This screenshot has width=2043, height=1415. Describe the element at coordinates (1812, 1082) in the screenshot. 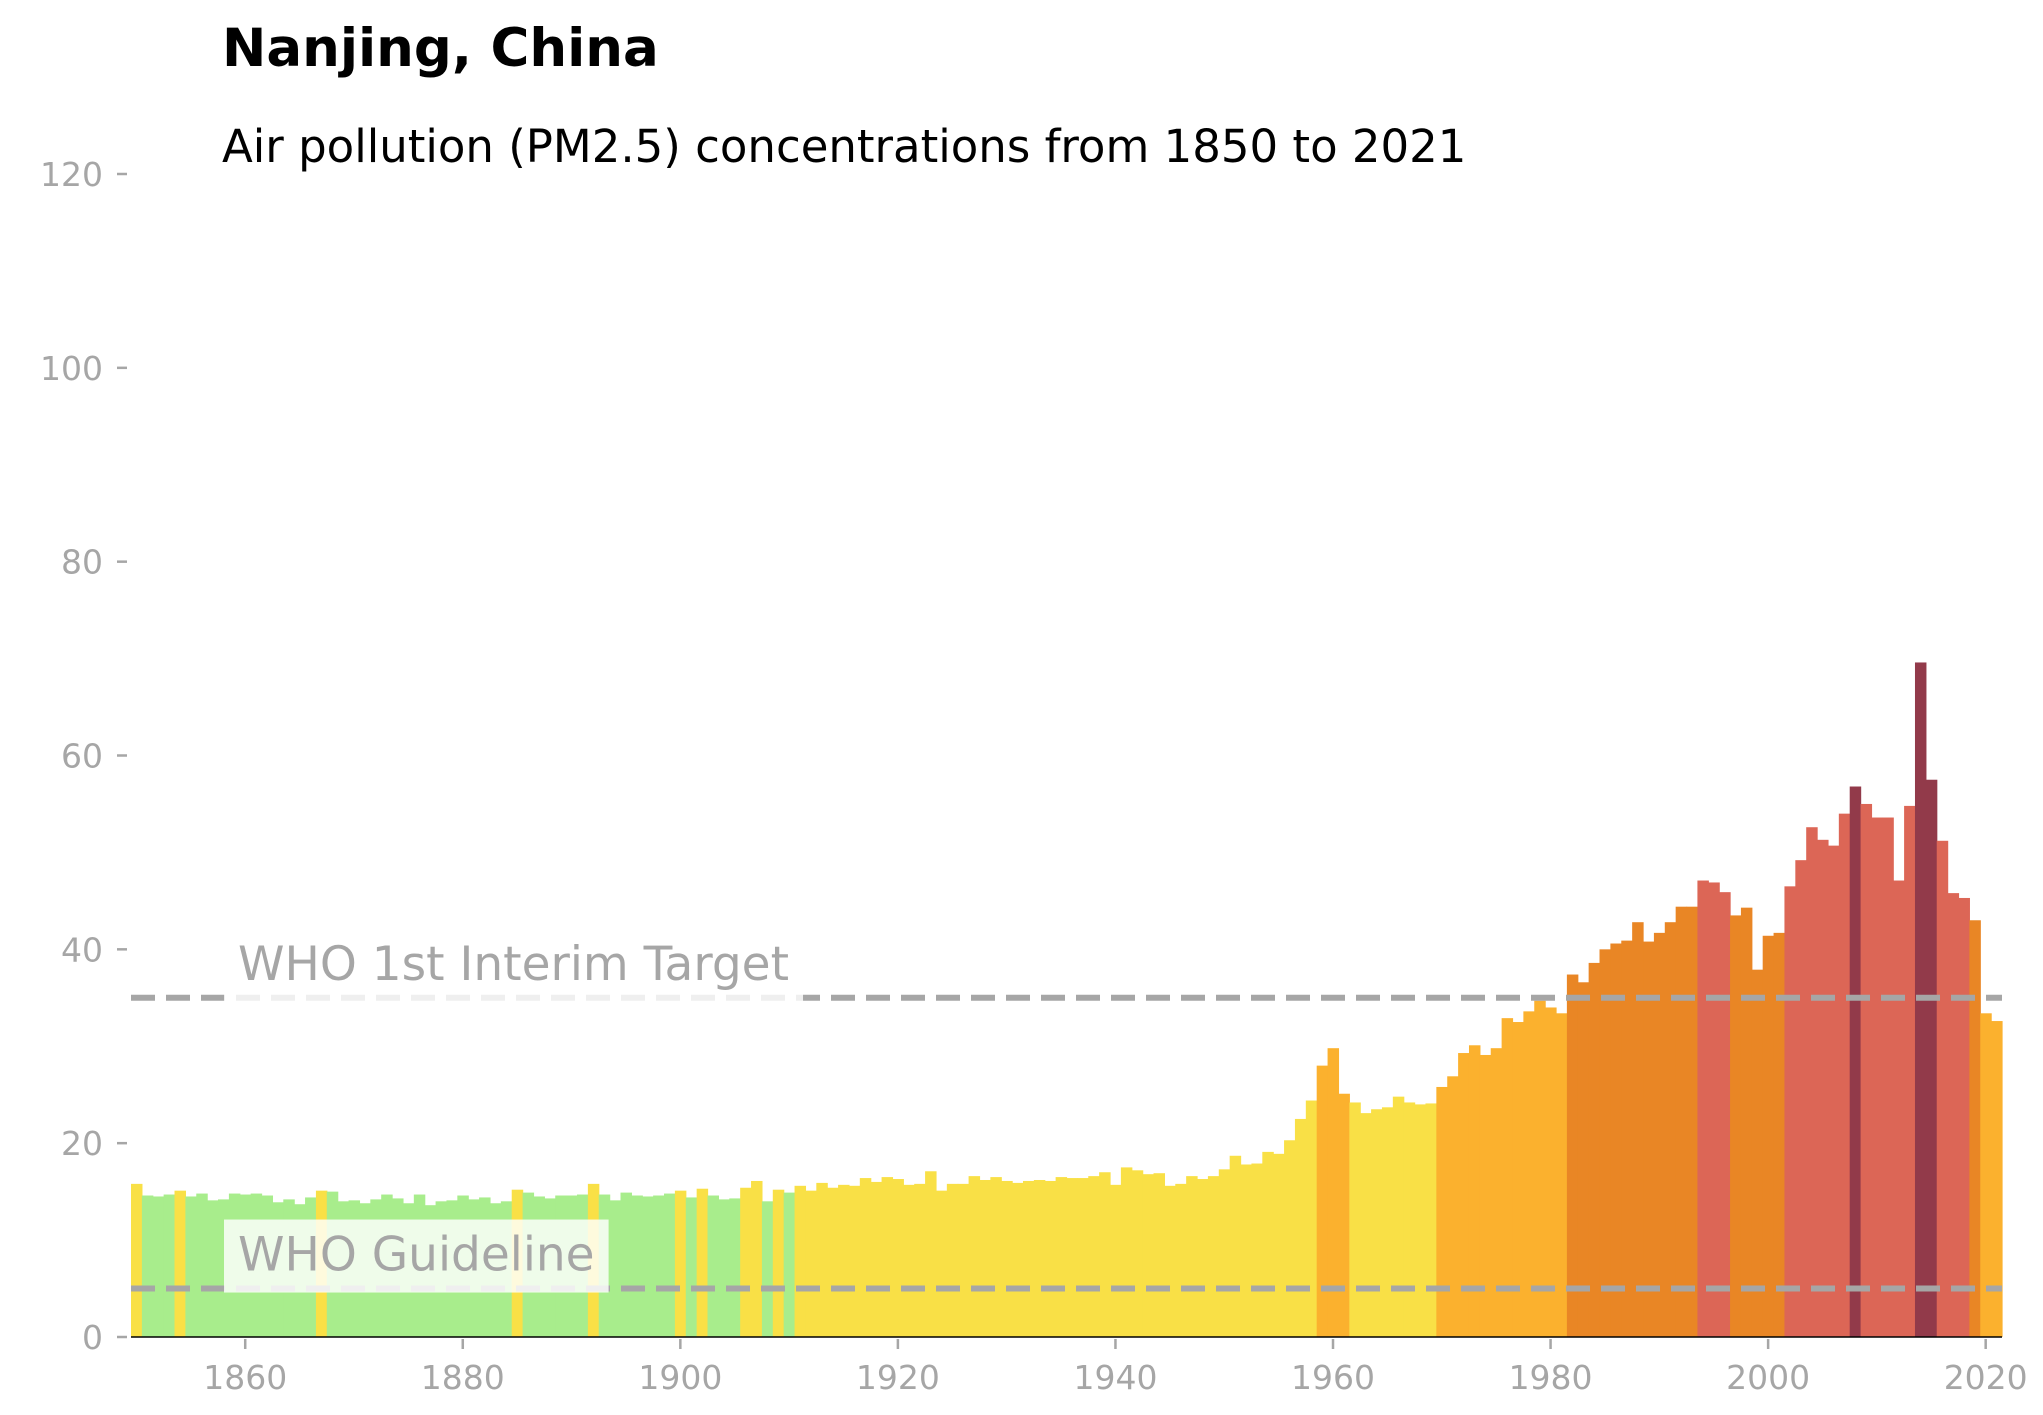

I see `bar-2004` at that location.